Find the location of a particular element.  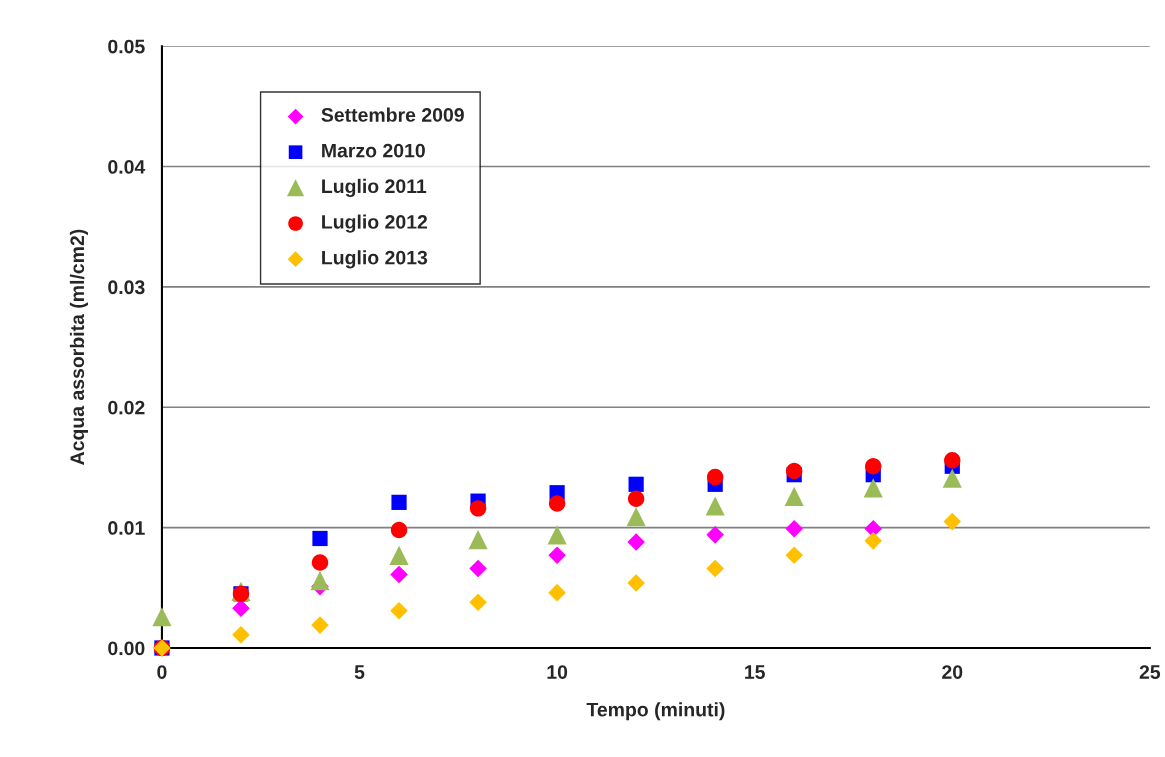

y-tick-label: 0.01 is located at coordinates (126, 528).